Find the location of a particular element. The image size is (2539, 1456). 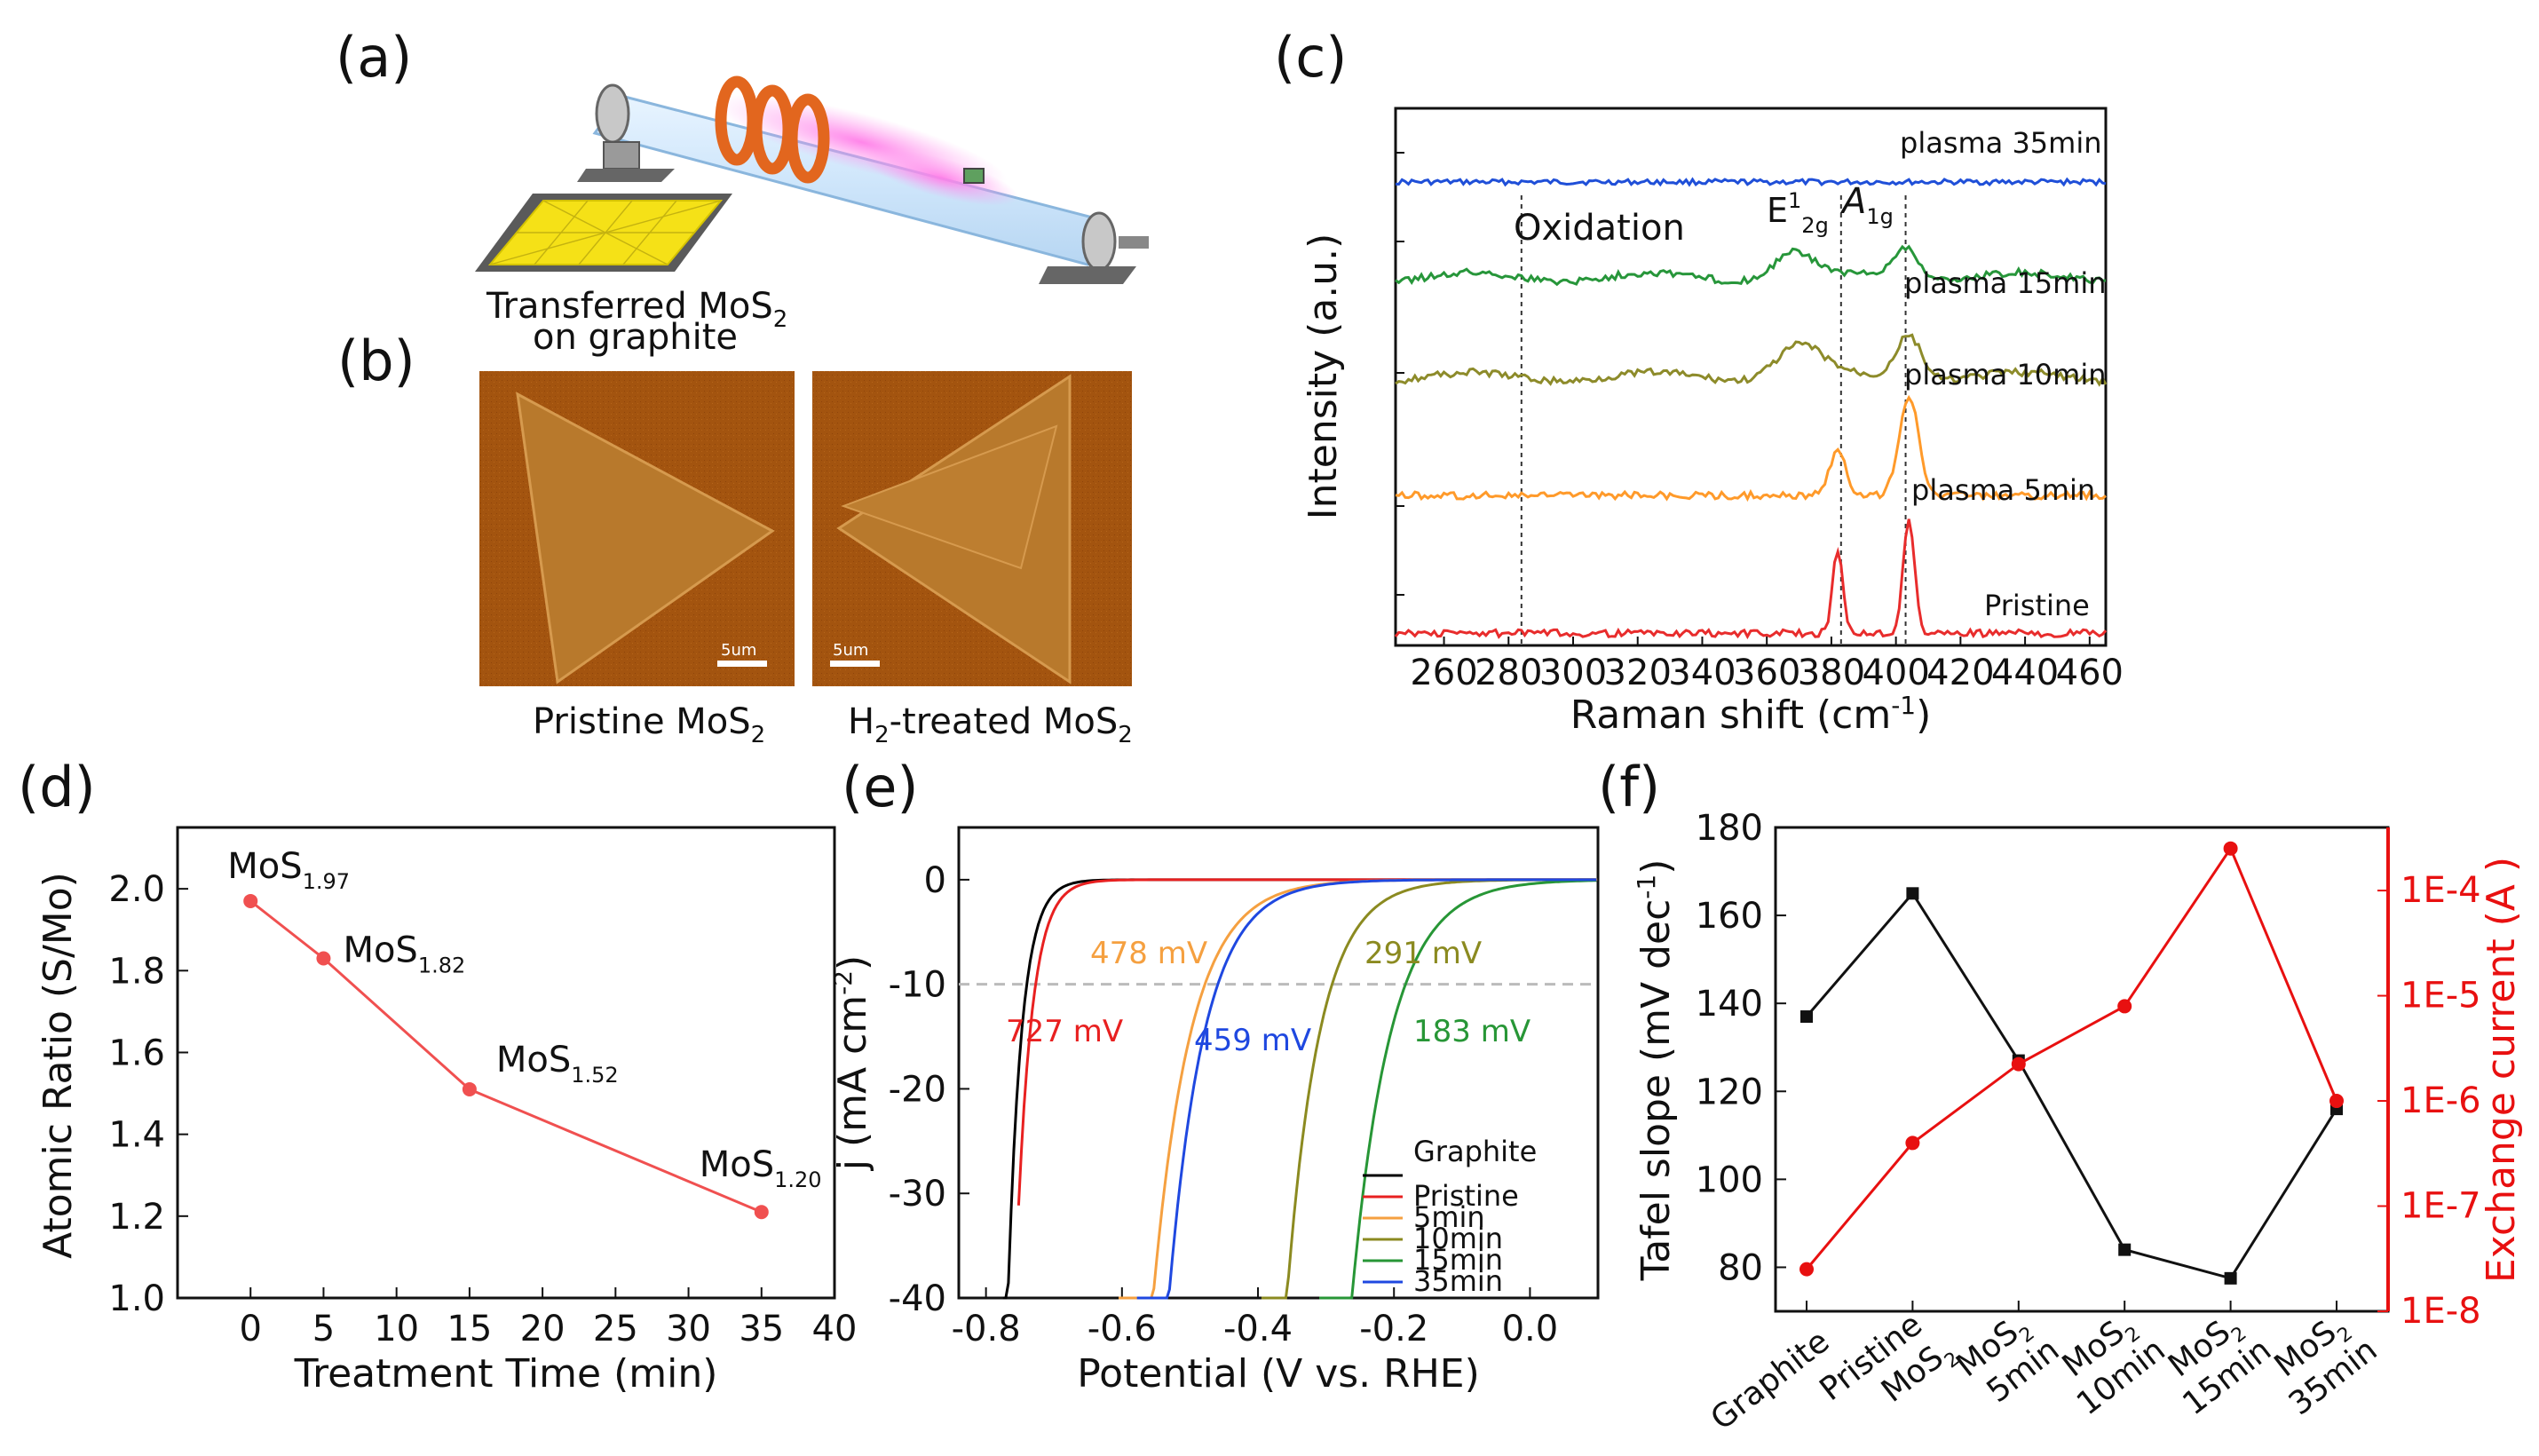

tafel-left-tick-label: 120 is located at coordinates (1729, 1092).